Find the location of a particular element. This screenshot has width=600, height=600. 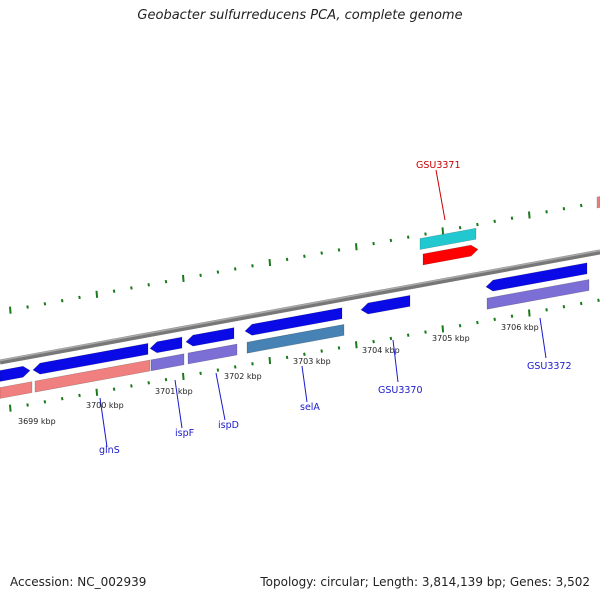

gene-box-selA is located at coordinates (295, 339).